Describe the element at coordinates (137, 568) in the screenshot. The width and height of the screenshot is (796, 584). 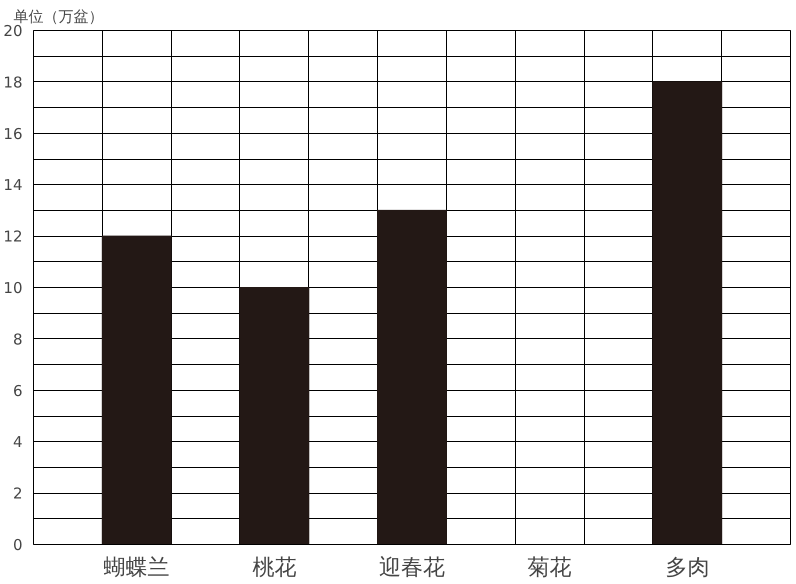
I see `x-tick-label: 蝴蝶兰` at that location.